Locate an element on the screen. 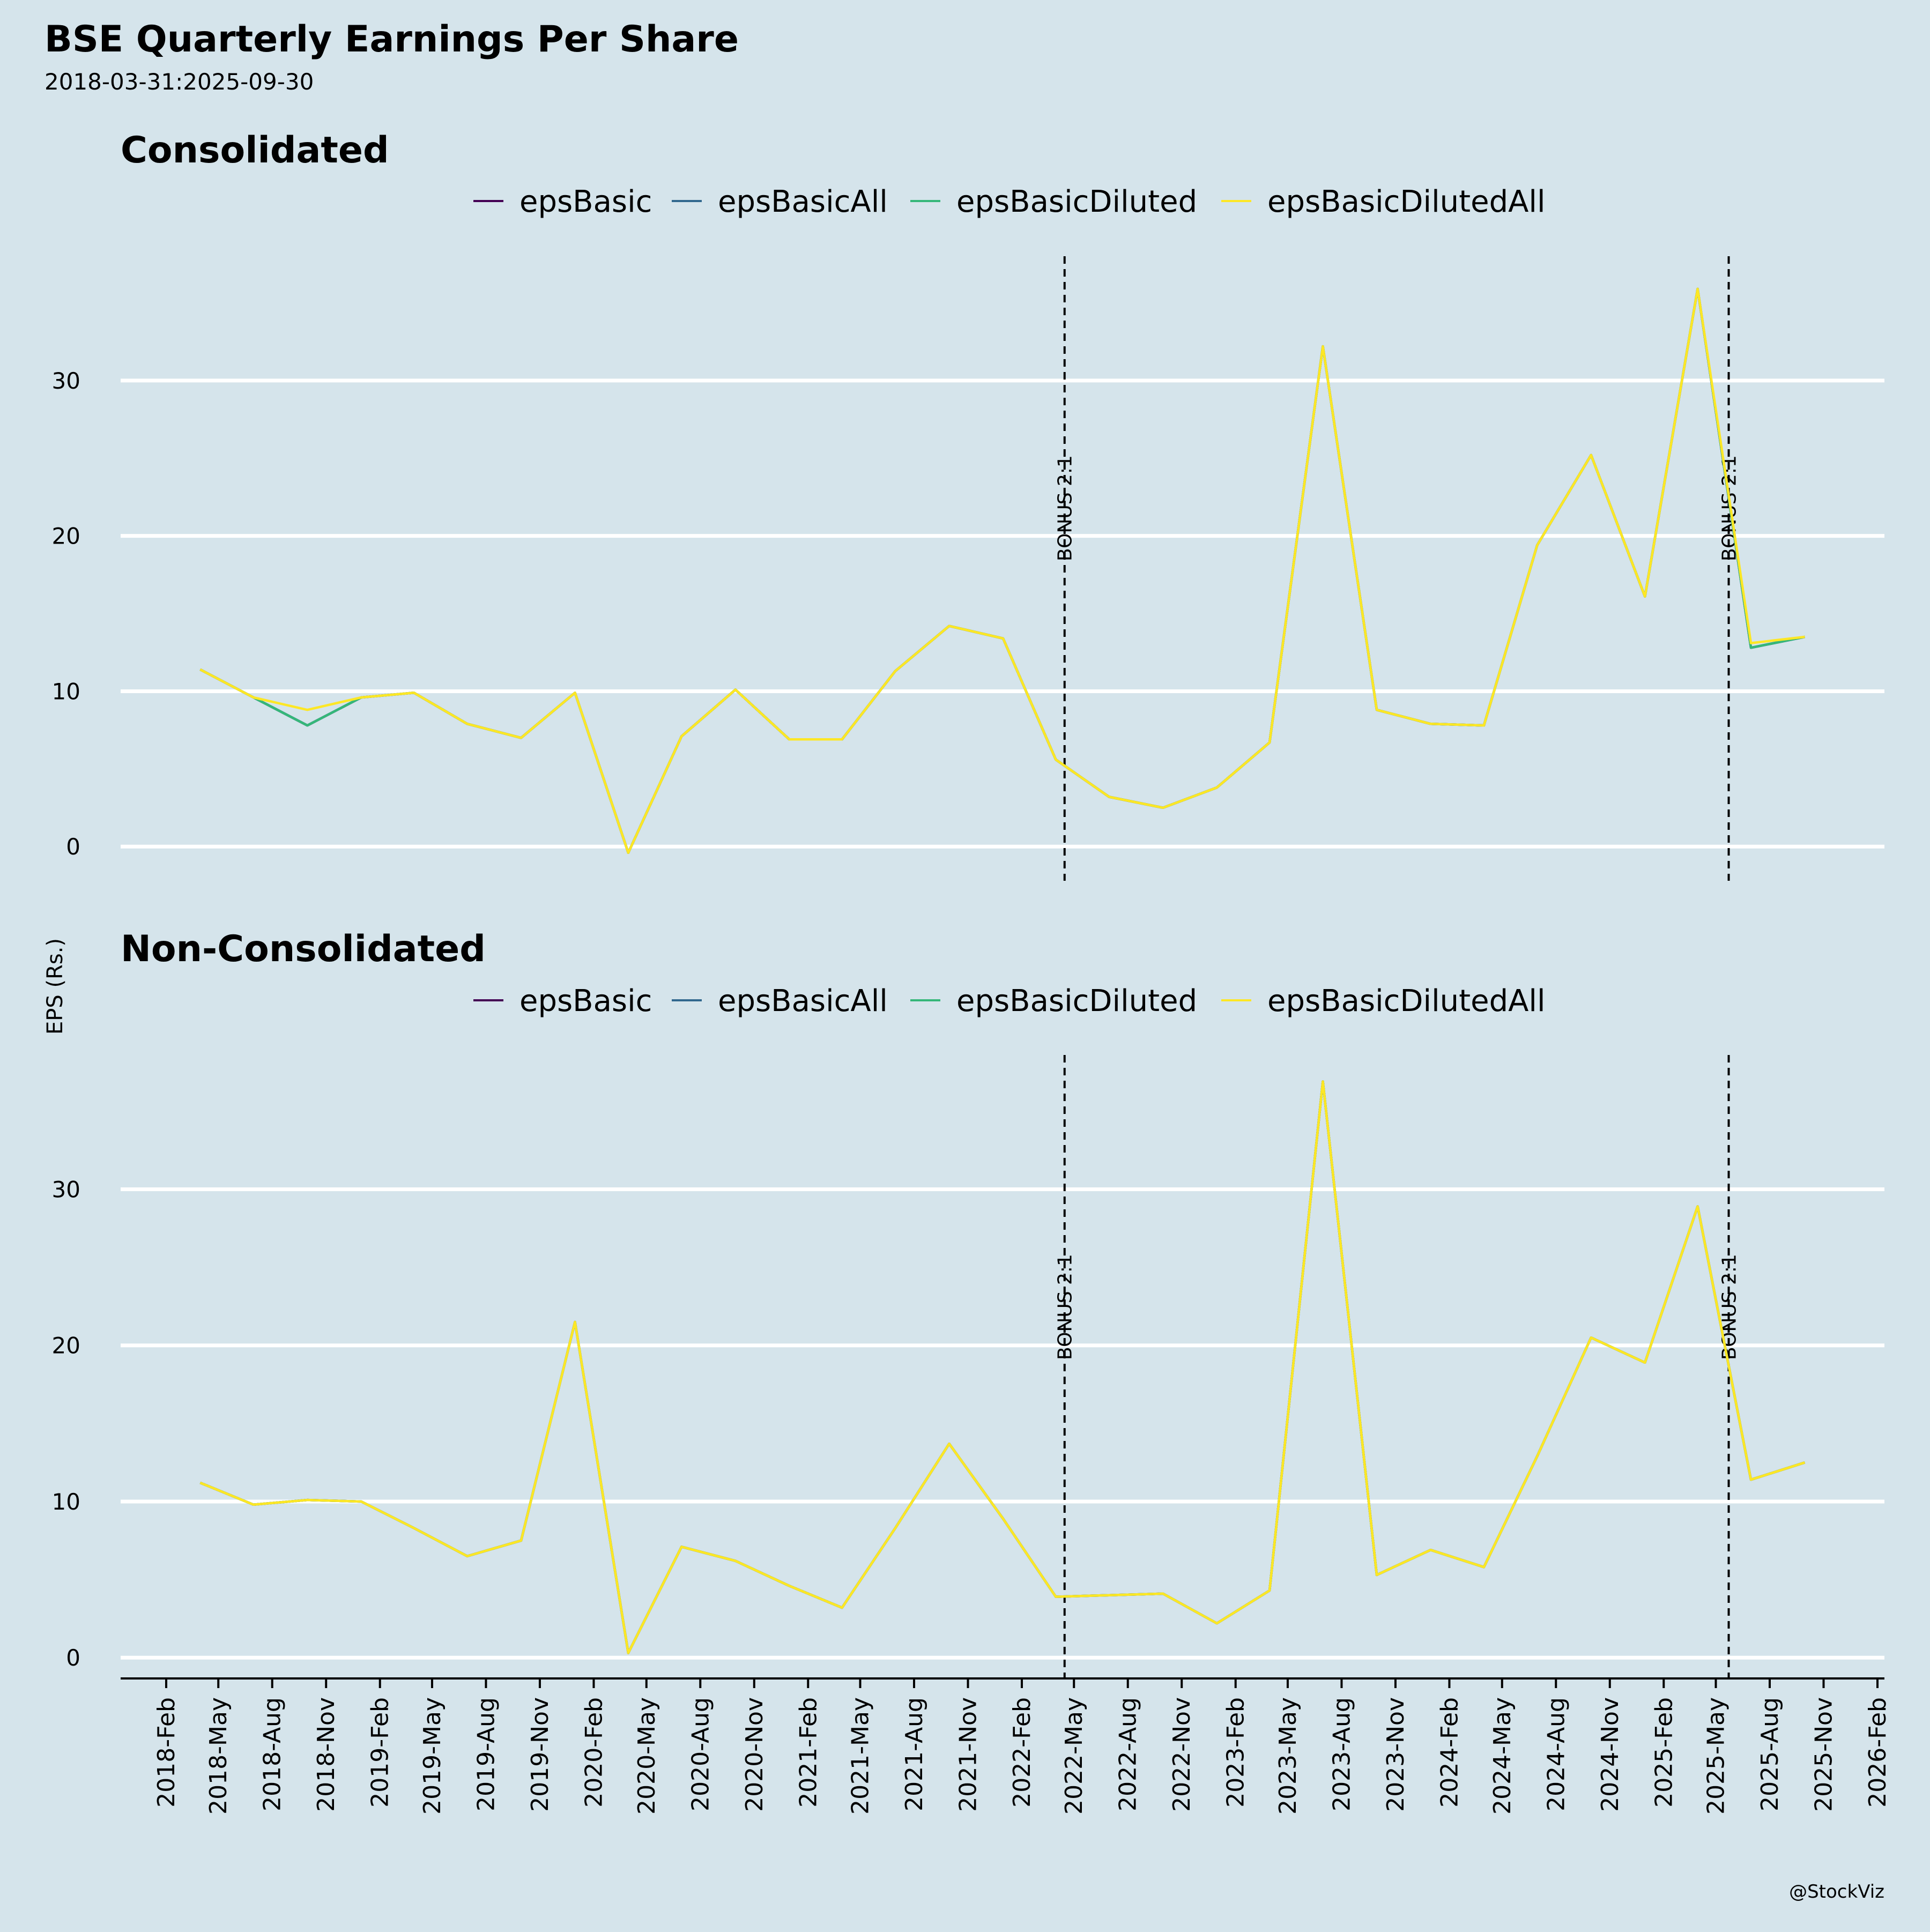 The height and width of the screenshot is (1932, 1930). x-tick-label: 2022-Aug is located at coordinates (1128, 1754).